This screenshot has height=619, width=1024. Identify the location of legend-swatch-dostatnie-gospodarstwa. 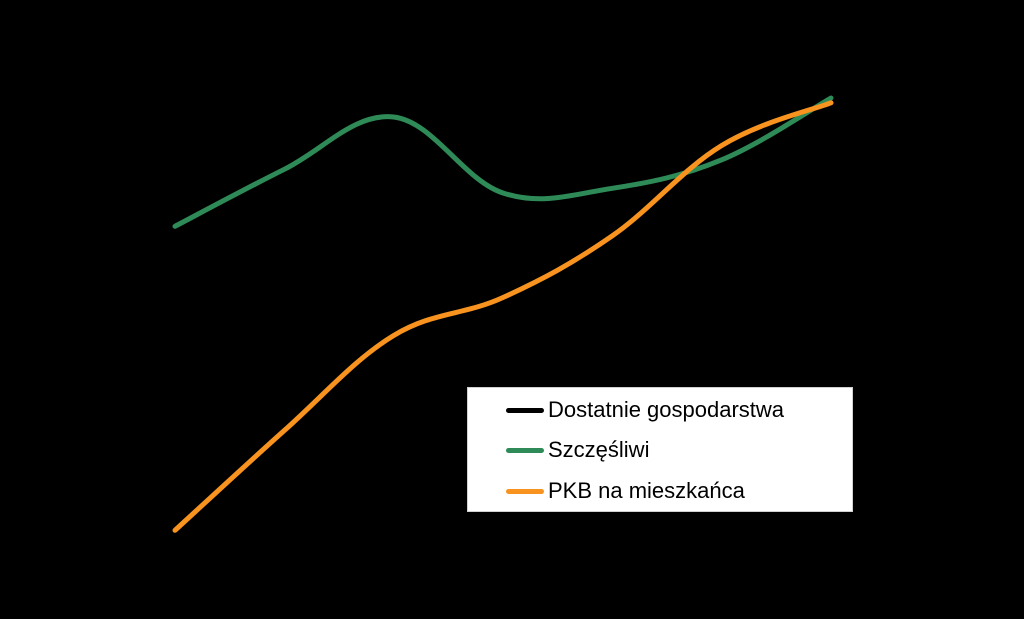
(525, 410).